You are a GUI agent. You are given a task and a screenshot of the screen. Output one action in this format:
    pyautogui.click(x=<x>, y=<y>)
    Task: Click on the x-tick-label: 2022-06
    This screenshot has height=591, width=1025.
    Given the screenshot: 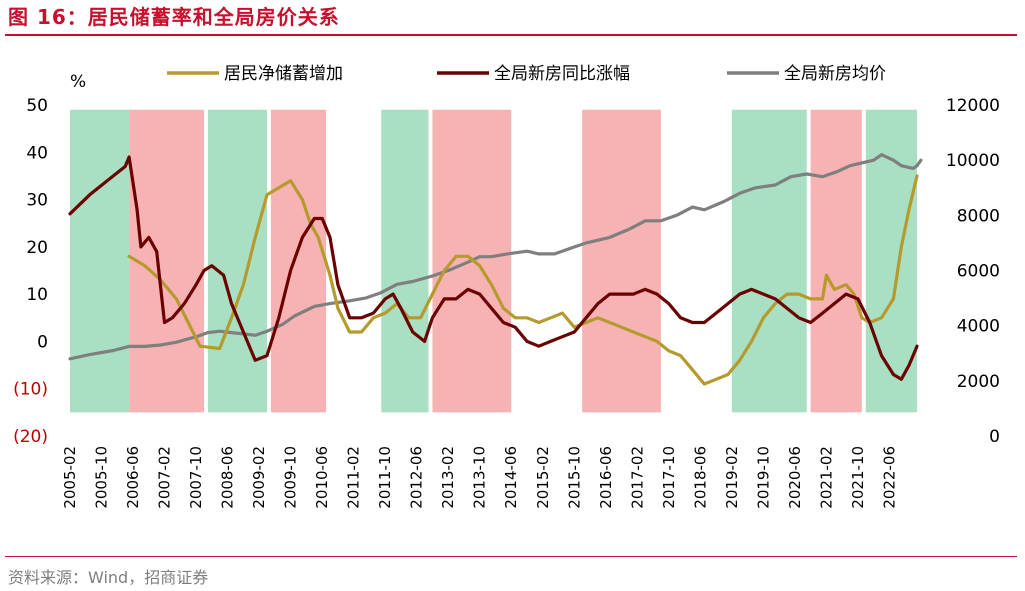 What is the action you would take?
    pyautogui.click(x=889, y=477)
    